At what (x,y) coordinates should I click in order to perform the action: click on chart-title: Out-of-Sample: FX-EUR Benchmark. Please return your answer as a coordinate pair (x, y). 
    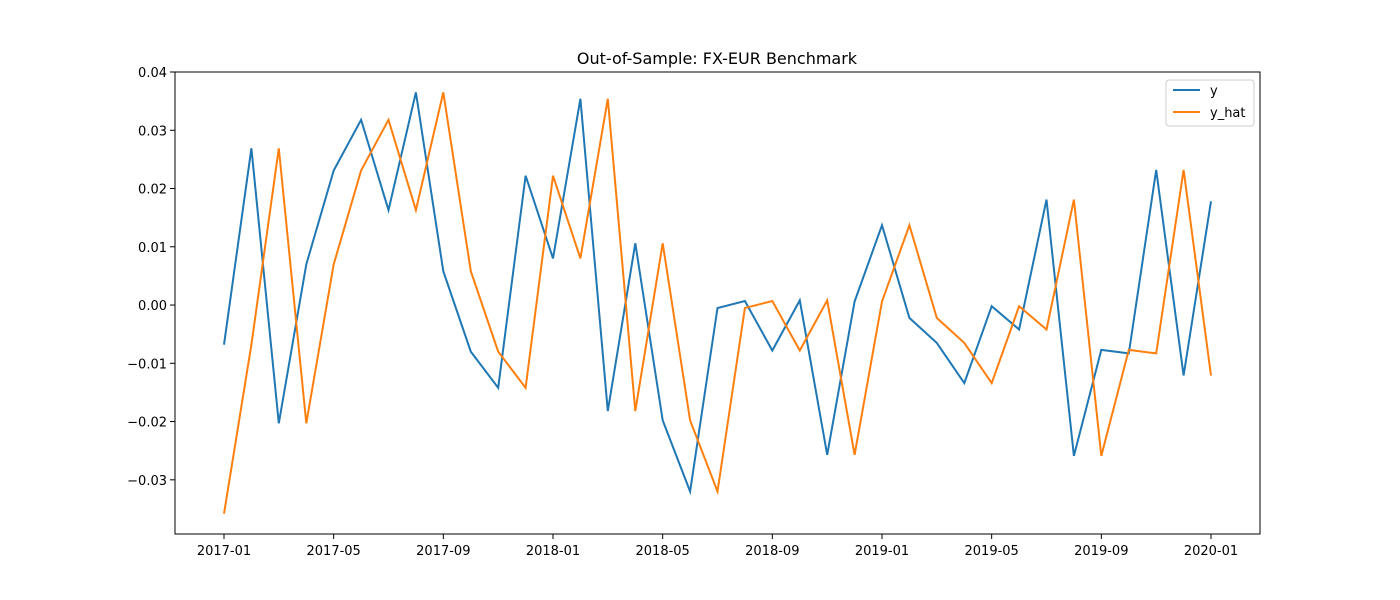
    Looking at the image, I should click on (717, 58).